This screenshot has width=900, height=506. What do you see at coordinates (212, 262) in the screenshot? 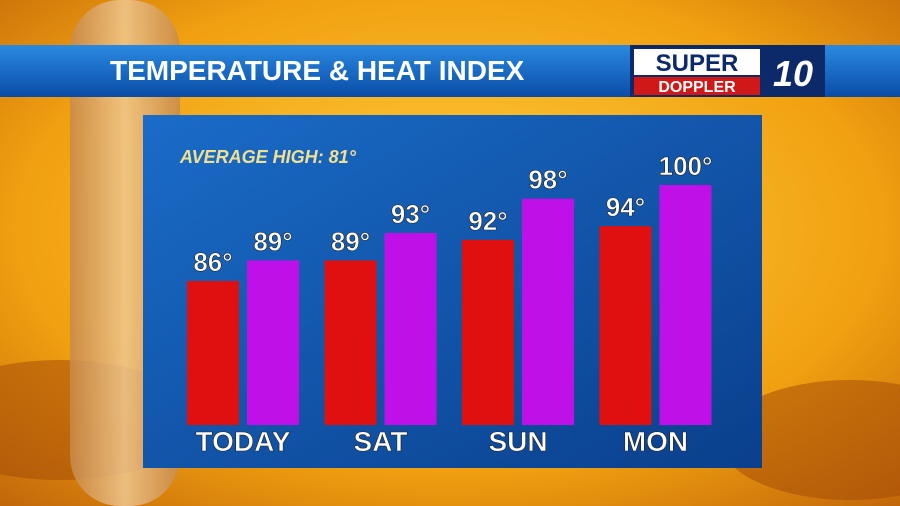
I see `value-label: 86°` at bounding box center [212, 262].